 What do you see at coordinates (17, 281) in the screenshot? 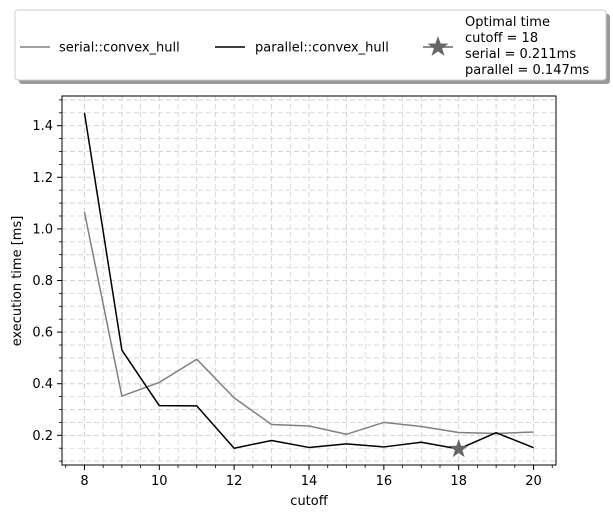
I see `y-axis-label: execution time [ms]` at bounding box center [17, 281].